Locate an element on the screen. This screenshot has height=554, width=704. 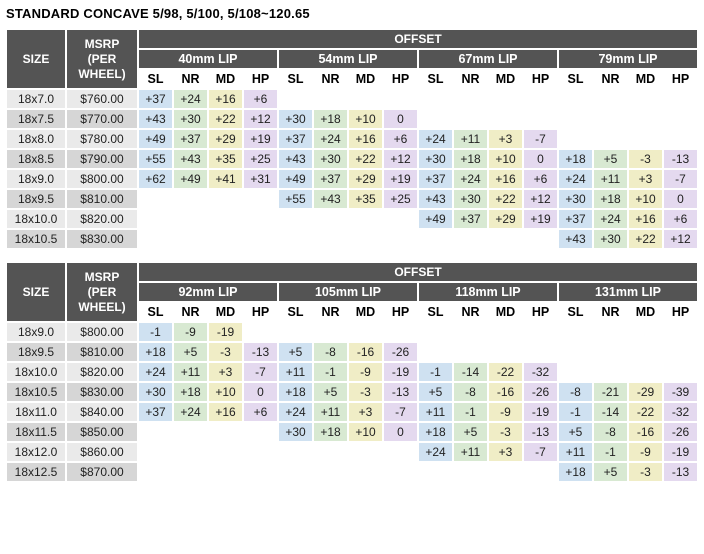
offset-value-cell: +5 is located at coordinates (330, 392).